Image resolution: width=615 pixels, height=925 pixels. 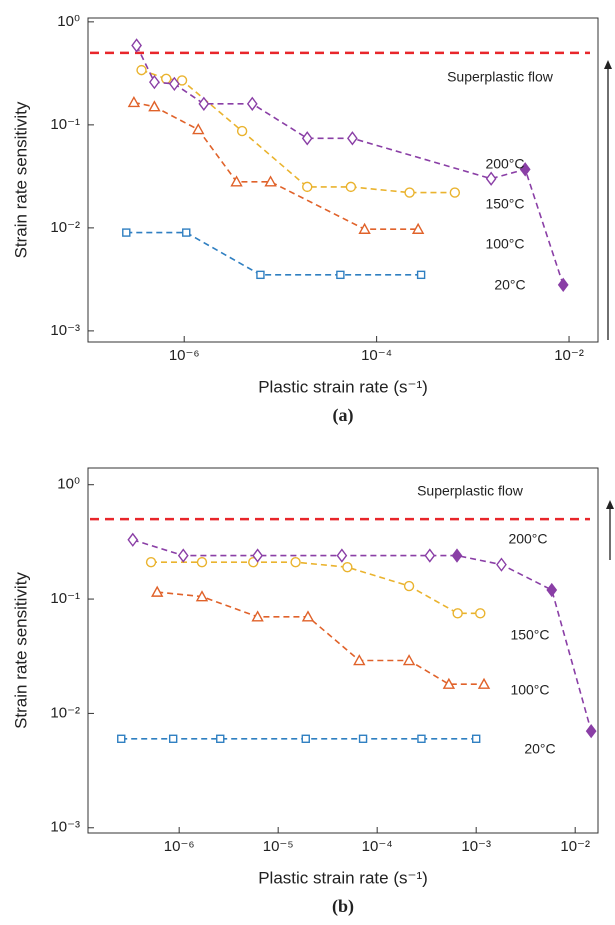 I want to click on panel-caption: (a), so click(x=343, y=415).